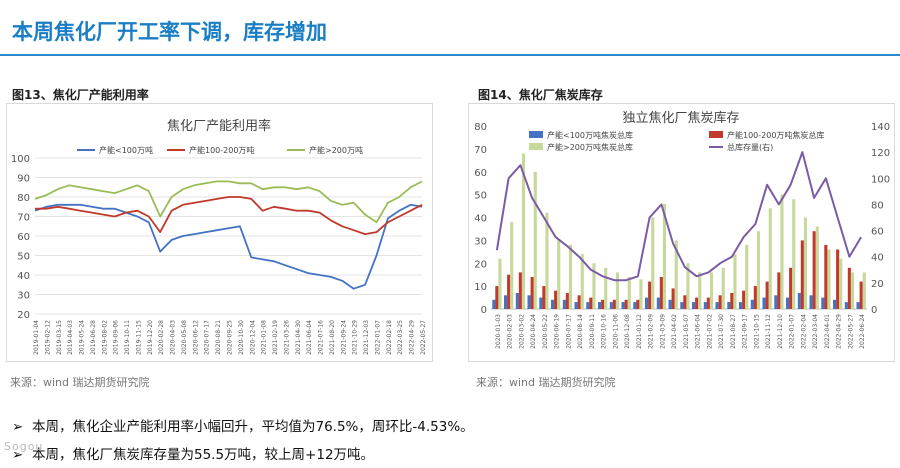 The height and width of the screenshot is (468, 900). What do you see at coordinates (221, 150) in the screenshot?
I see `legend-label: 产能100-200万吨` at bounding box center [221, 150].